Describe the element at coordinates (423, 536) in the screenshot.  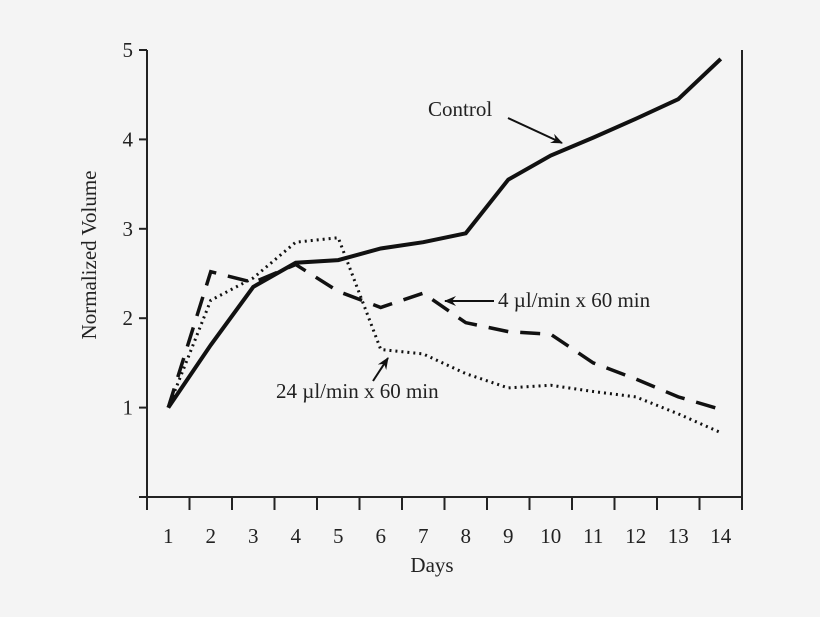
I see `x-tick-label: 7` at that location.